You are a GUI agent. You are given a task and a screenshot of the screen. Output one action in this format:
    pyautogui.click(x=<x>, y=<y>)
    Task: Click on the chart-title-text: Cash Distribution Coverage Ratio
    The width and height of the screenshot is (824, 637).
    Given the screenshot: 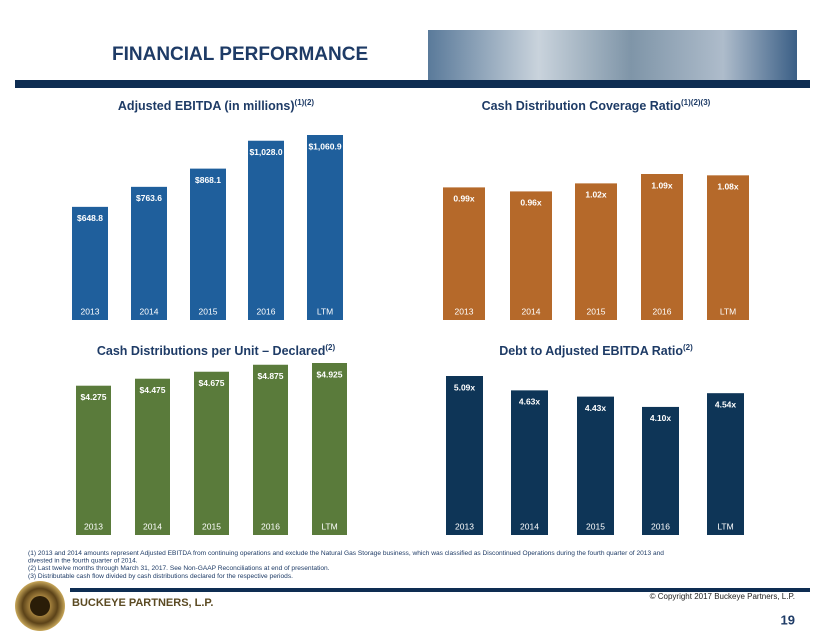 What is the action you would take?
    pyautogui.click(x=582, y=106)
    